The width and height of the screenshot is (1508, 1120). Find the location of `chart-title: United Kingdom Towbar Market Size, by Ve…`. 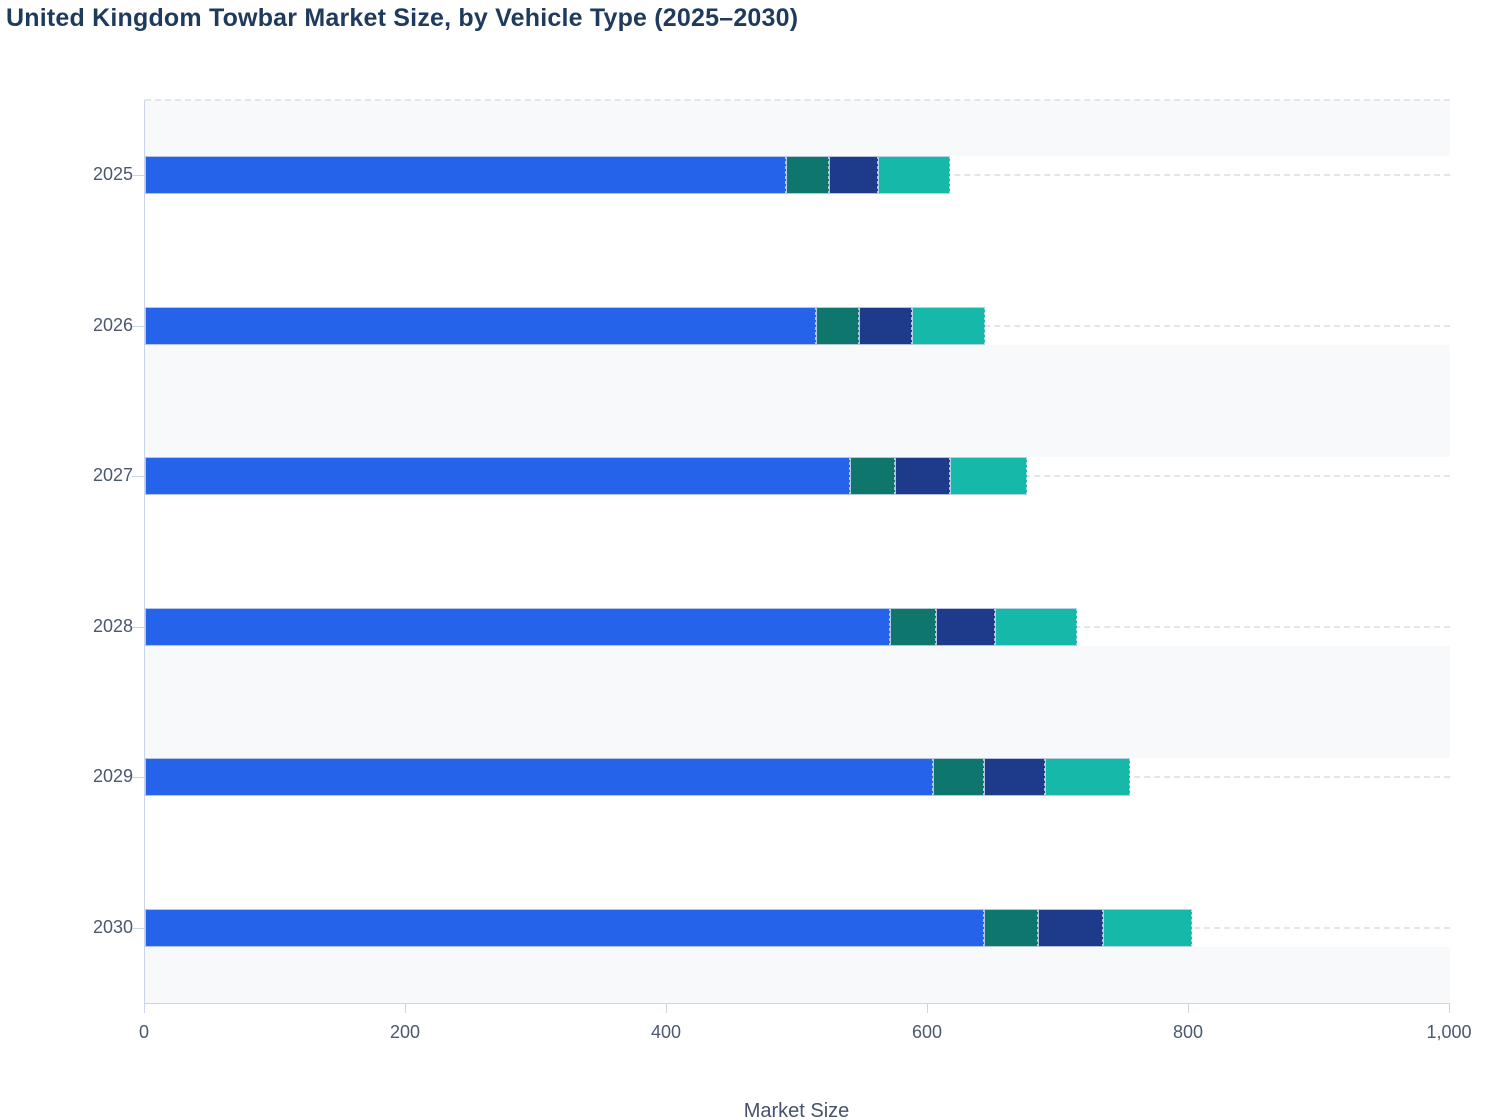

chart-title: United Kingdom Towbar Market Size, by Ve… is located at coordinates (402, 18).